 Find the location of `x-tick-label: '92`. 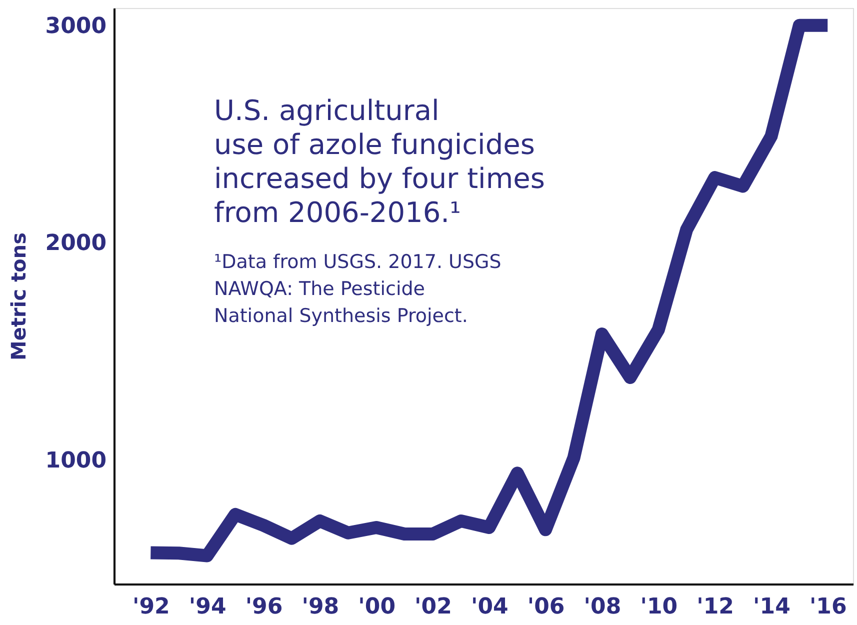

x-tick-label: '92 is located at coordinates (151, 607).